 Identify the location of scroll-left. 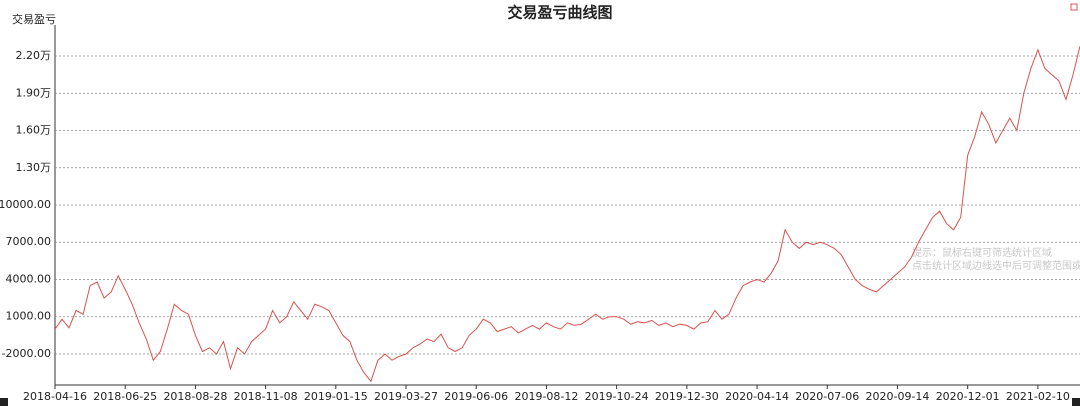
(4, 402).